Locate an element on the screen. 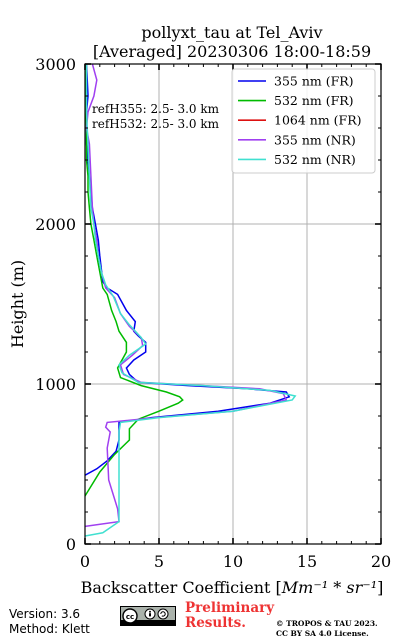  preliminary-line-1: Preliminary is located at coordinates (230, 608).